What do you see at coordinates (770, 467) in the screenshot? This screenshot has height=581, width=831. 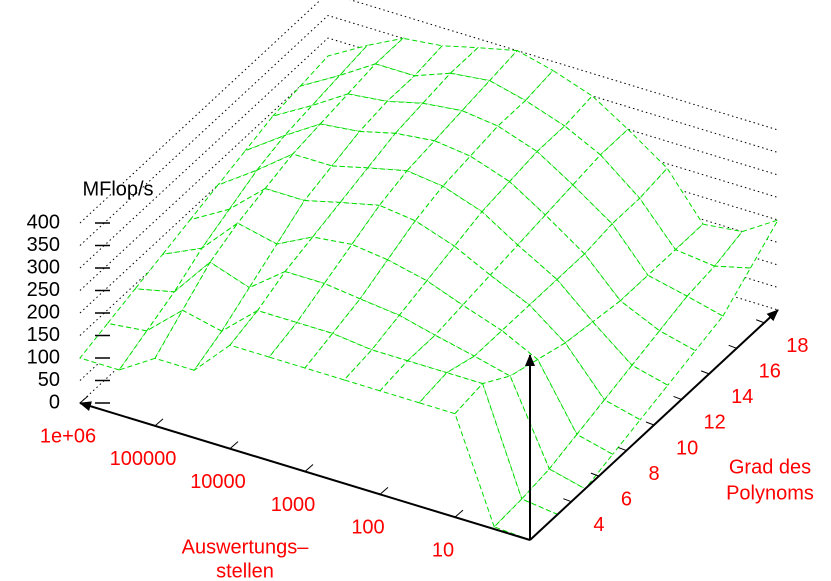 I see `y-axis-label: Grad des` at bounding box center [770, 467].